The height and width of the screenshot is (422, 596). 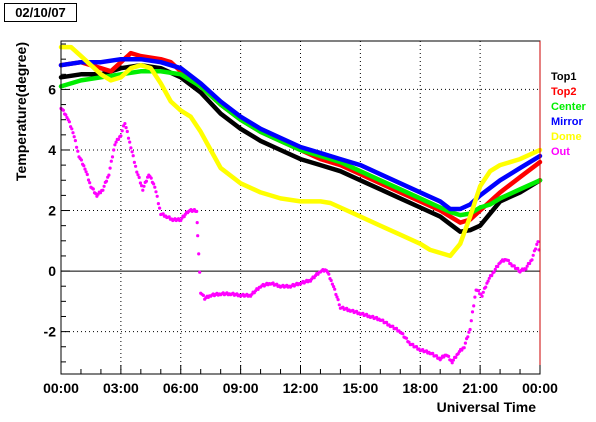 I want to click on y-tick-label: 0, so click(x=52, y=271).